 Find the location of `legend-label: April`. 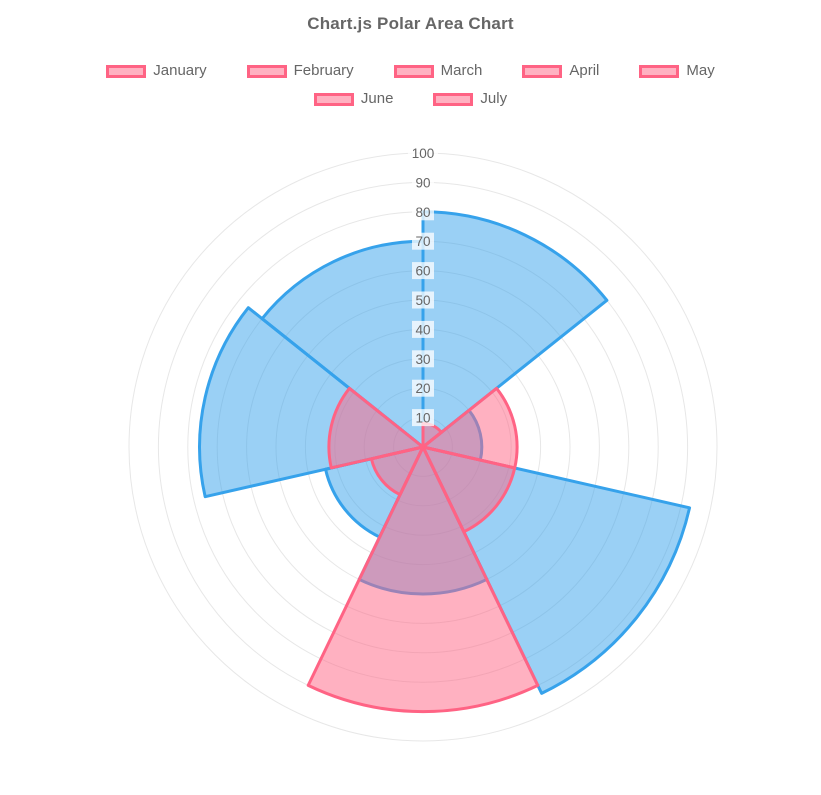

legend-label: April is located at coordinates (584, 70).